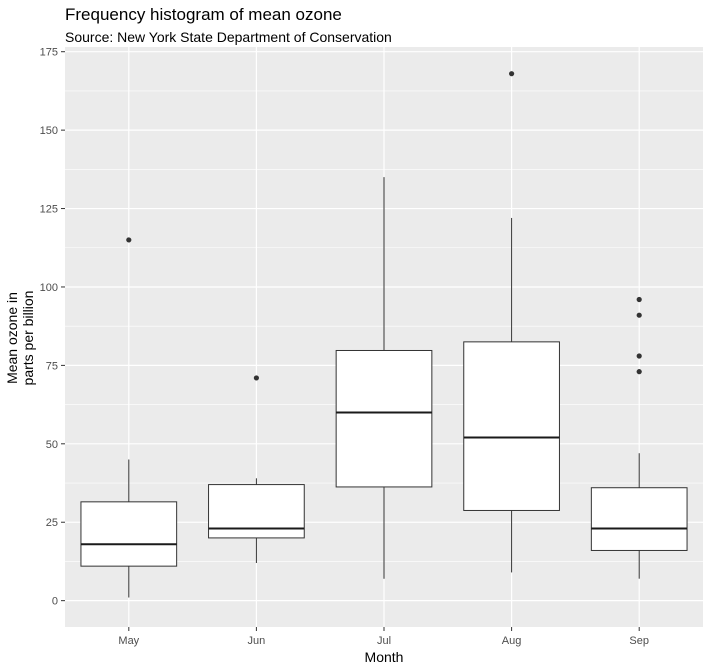  What do you see at coordinates (28, 338) in the screenshot?
I see `y-axis-title-line-2: parts per billion` at bounding box center [28, 338].